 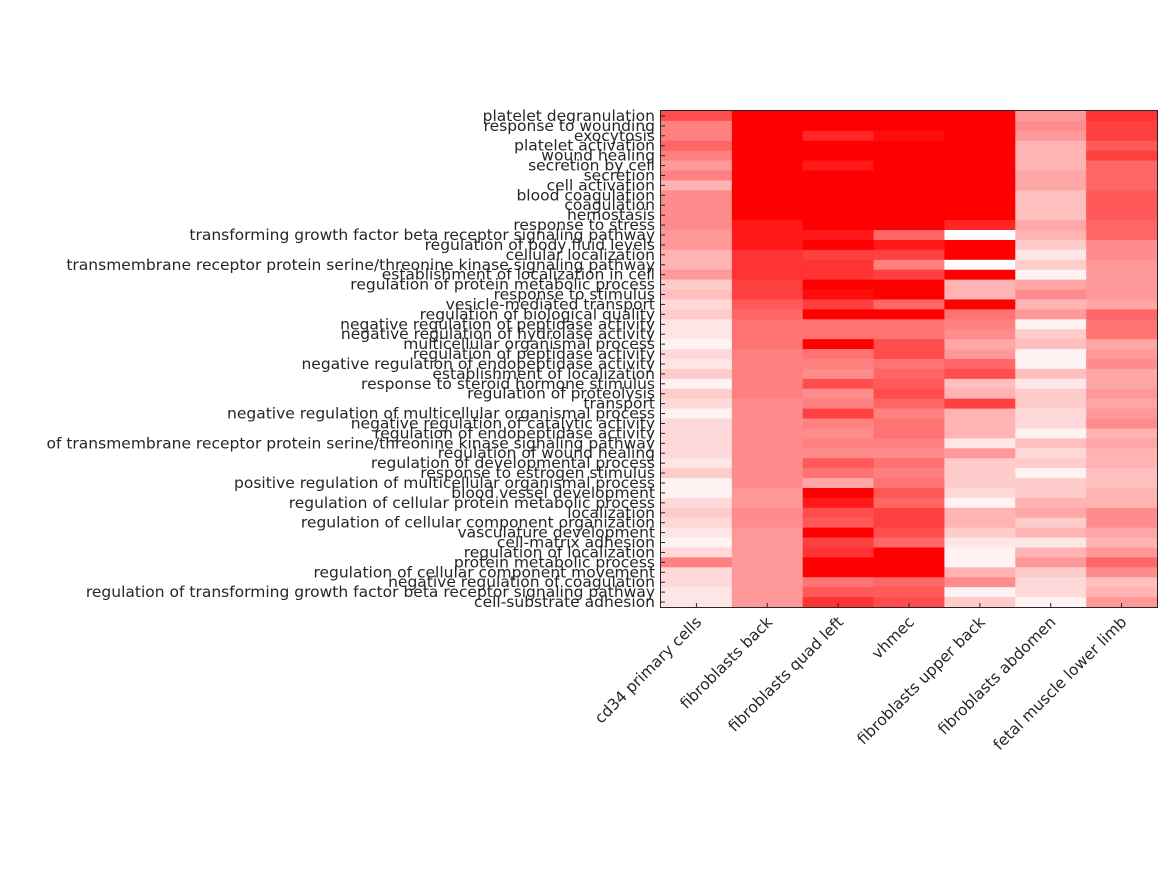 I want to click on column-label: fibroblasts upper back, so click(x=921, y=680).